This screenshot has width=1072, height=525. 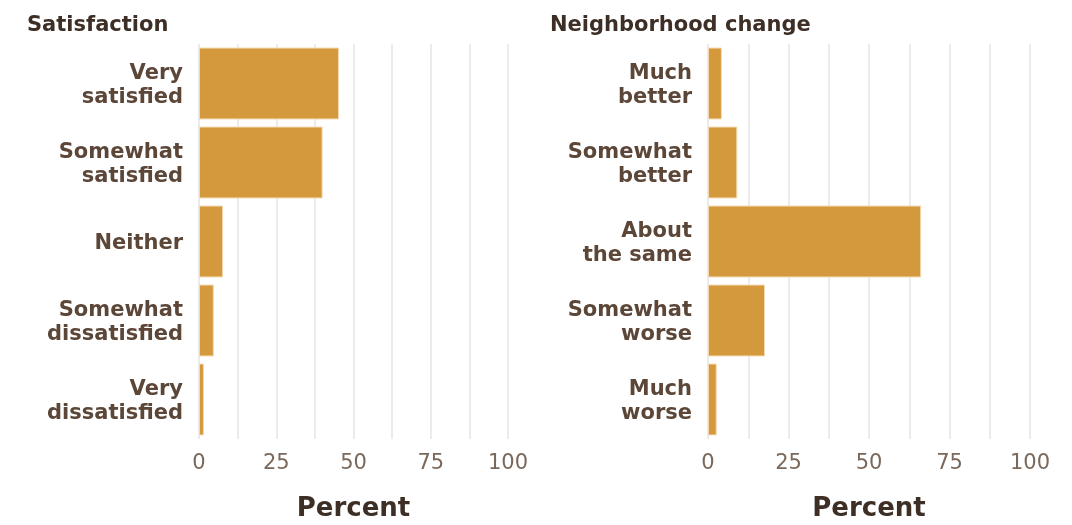 I want to click on y-tick-label: Much better, so click(x=655, y=83).